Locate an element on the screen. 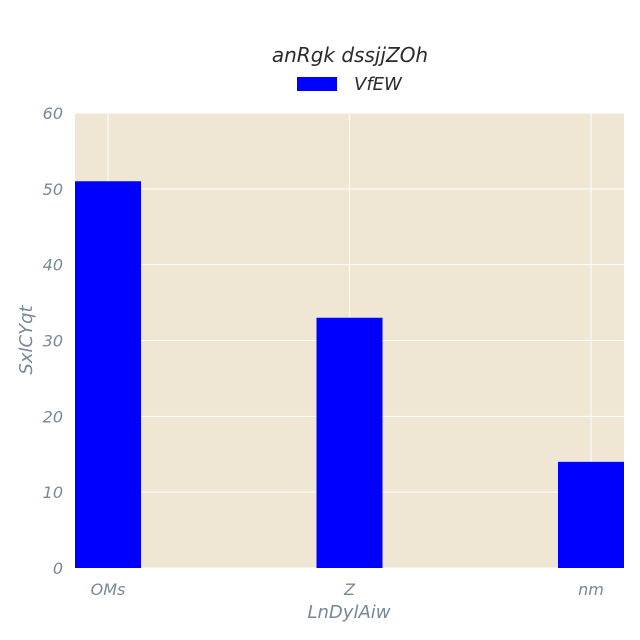 Image resolution: width=640 pixels, height=640 pixels. y-tick-label: 40 is located at coordinates (53, 265).